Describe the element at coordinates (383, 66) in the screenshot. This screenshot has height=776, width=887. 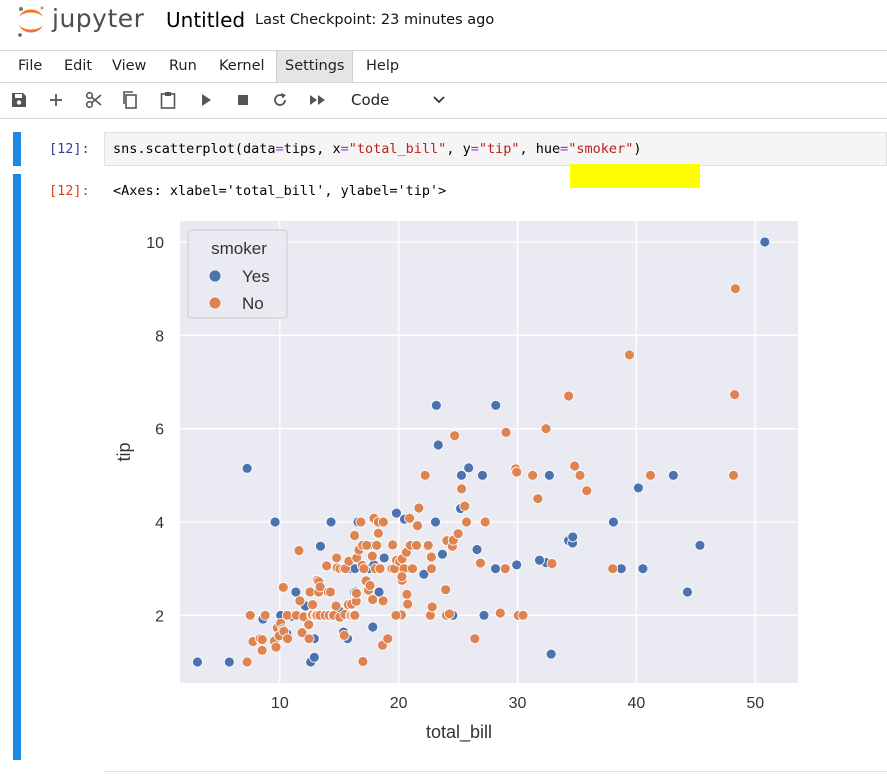
I see `menu-help: Help` at that location.